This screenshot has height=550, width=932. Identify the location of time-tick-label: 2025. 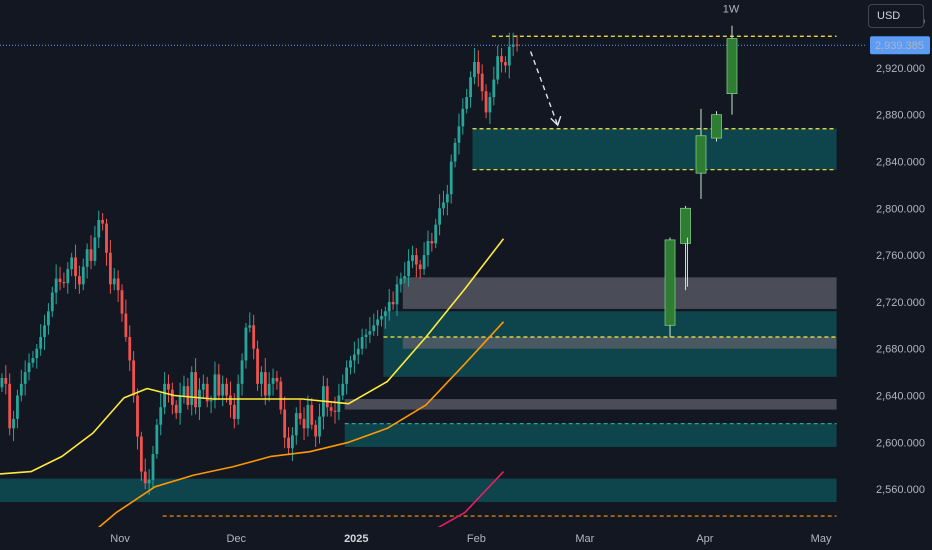
(356, 539).